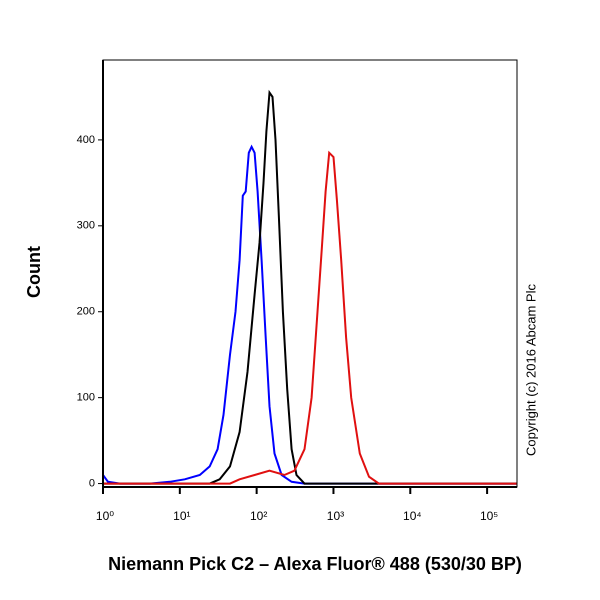 Image resolution: width=600 pixels, height=600 pixels. Describe the element at coordinates (412, 516) in the screenshot. I see `x-tick-label: 10⁴` at that location.